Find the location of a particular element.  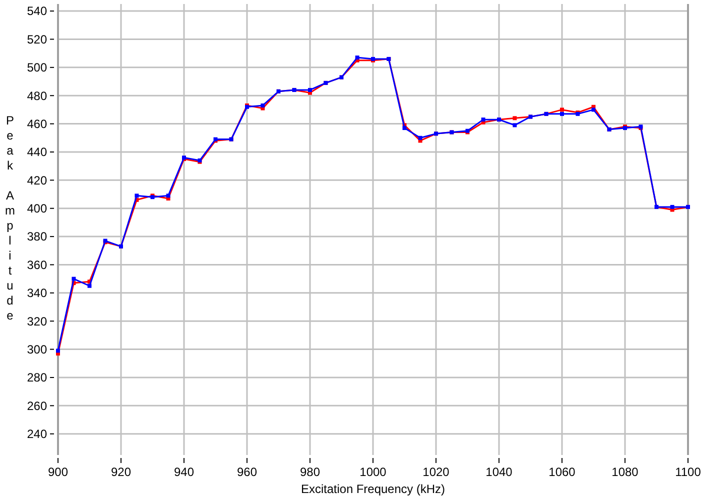

x-tick-label: 1000 is located at coordinates (373, 472).